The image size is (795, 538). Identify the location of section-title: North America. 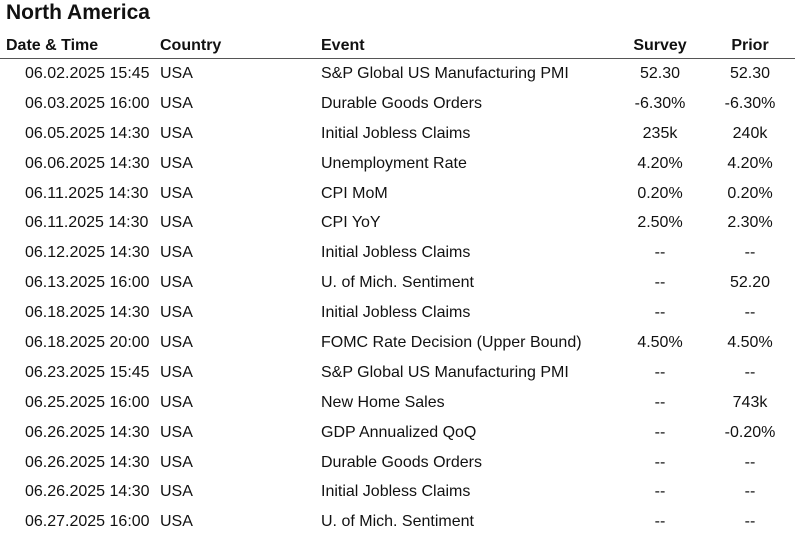
(78, 12).